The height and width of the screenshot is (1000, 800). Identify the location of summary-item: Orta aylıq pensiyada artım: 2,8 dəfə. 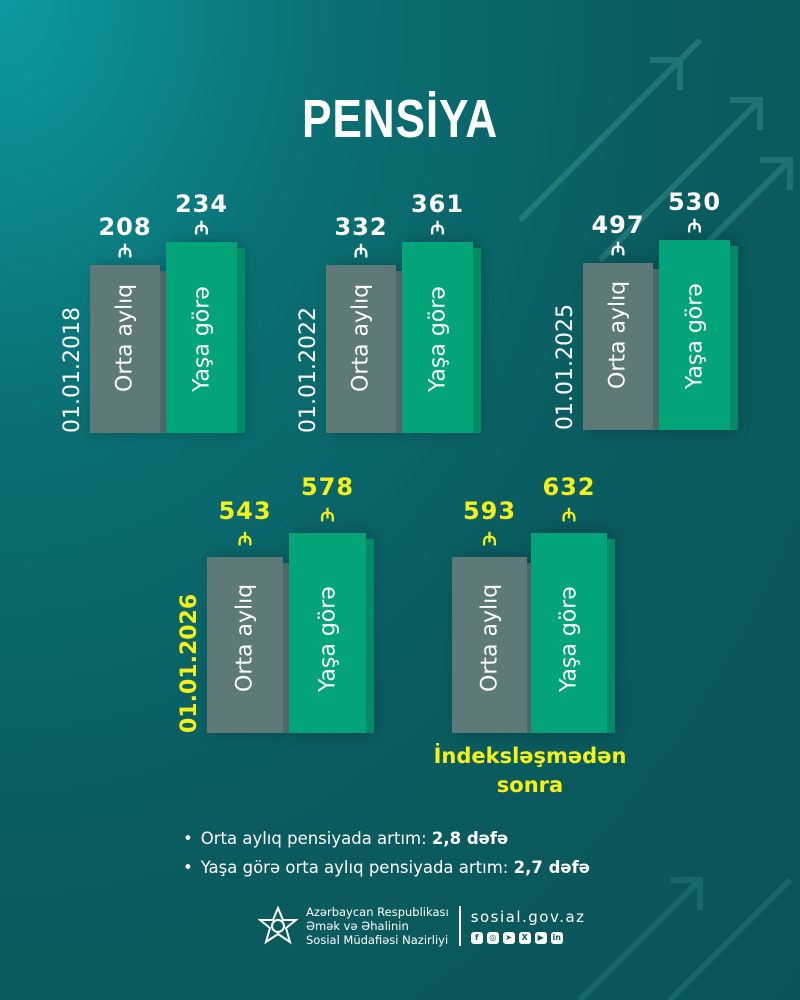
(386, 838).